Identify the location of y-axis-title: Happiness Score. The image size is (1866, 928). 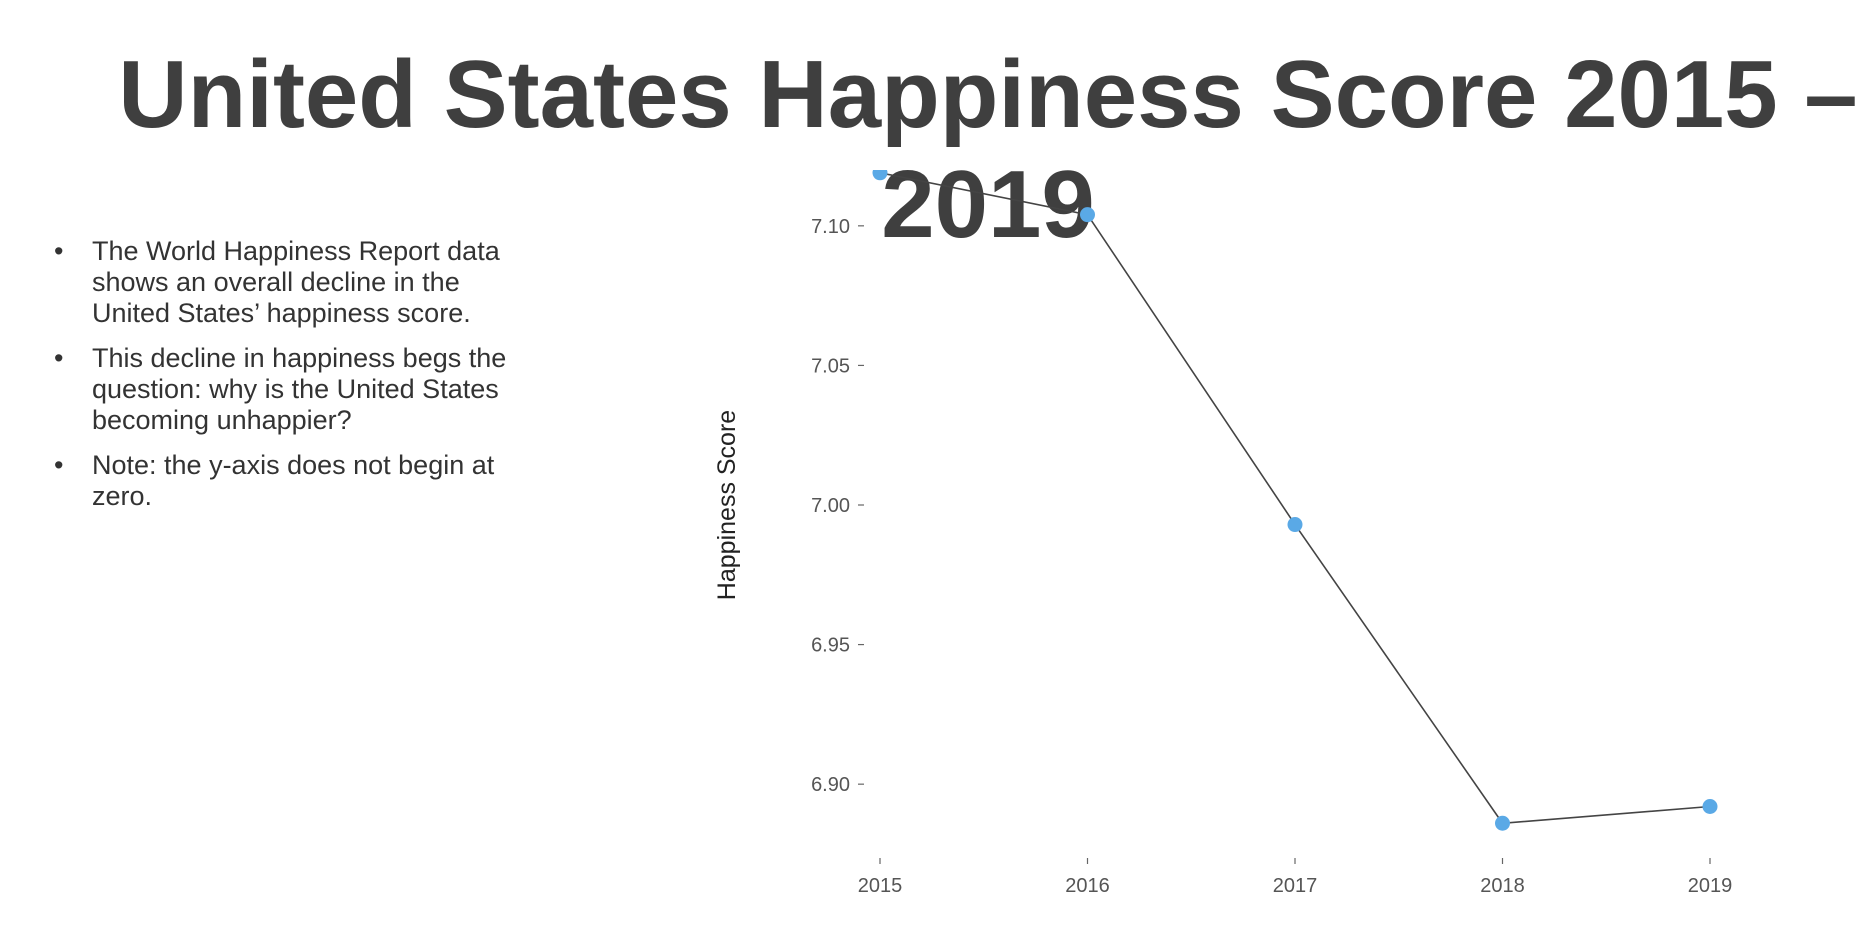
(727, 505).